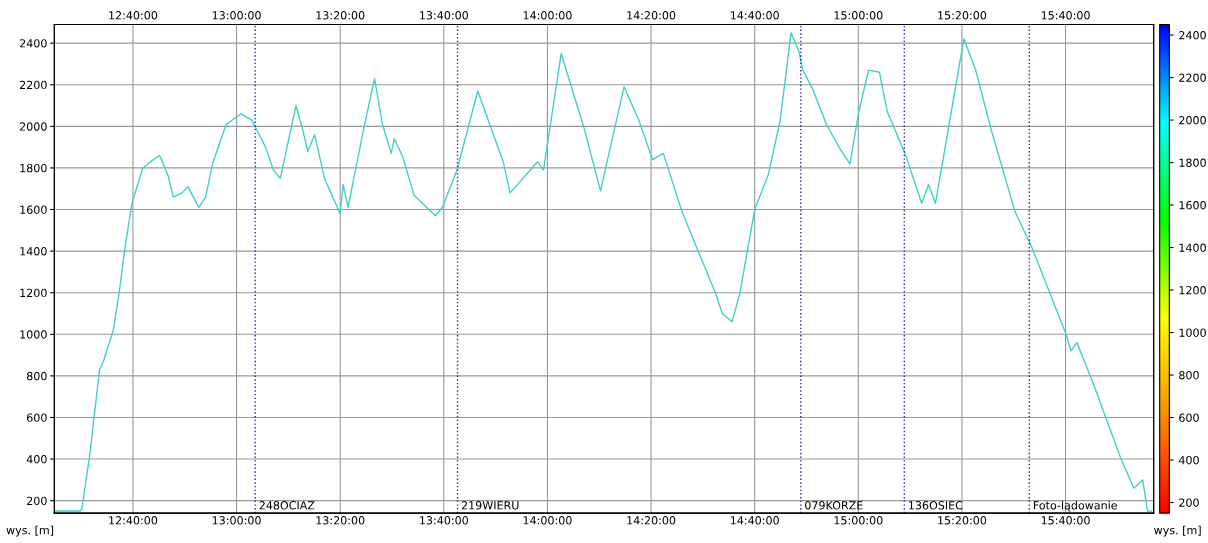 The height and width of the screenshot is (543, 1208). Describe the element at coordinates (1177, 531) in the screenshot. I see `color-bar-title: wys. [m]` at that location.